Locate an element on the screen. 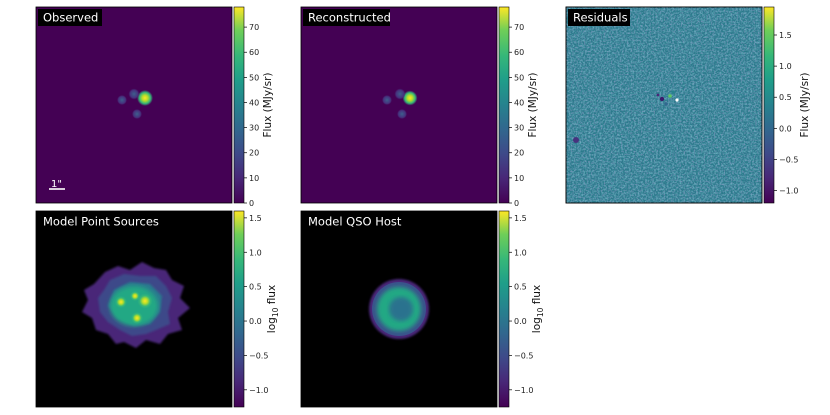  reconstructed-title-box is located at coordinates (346, 17).